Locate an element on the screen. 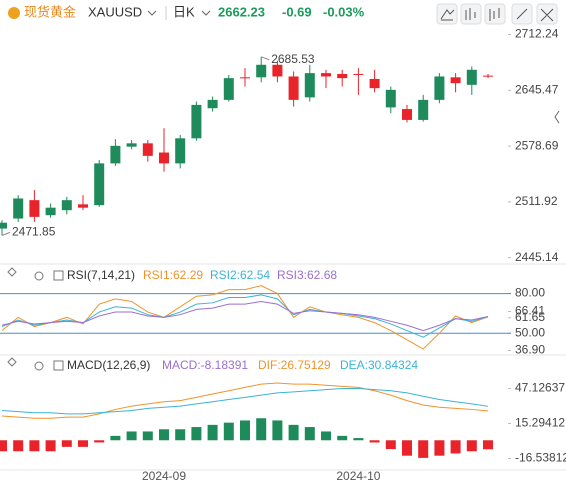 The width and height of the screenshot is (566, 486). legend-entry: RSI1:62.29 is located at coordinates (173, 275).